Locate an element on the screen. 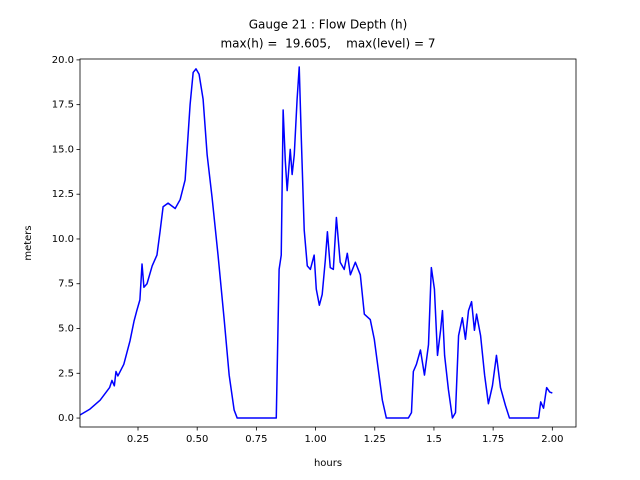 The image size is (640, 480). y-tick-label: 7.5 is located at coordinates (66, 284).